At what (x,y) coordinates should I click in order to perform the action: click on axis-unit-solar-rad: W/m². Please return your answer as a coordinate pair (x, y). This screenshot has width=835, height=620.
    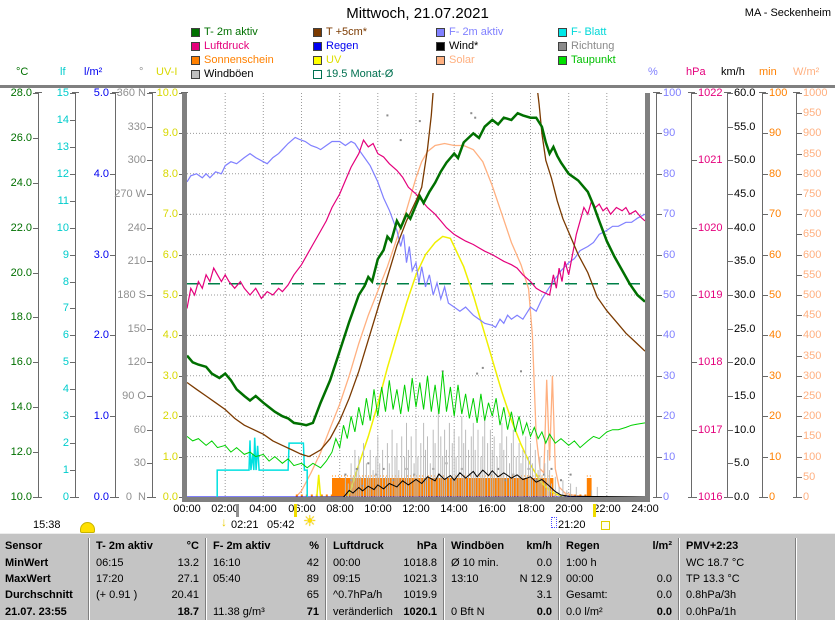
    Looking at the image, I should click on (806, 72).